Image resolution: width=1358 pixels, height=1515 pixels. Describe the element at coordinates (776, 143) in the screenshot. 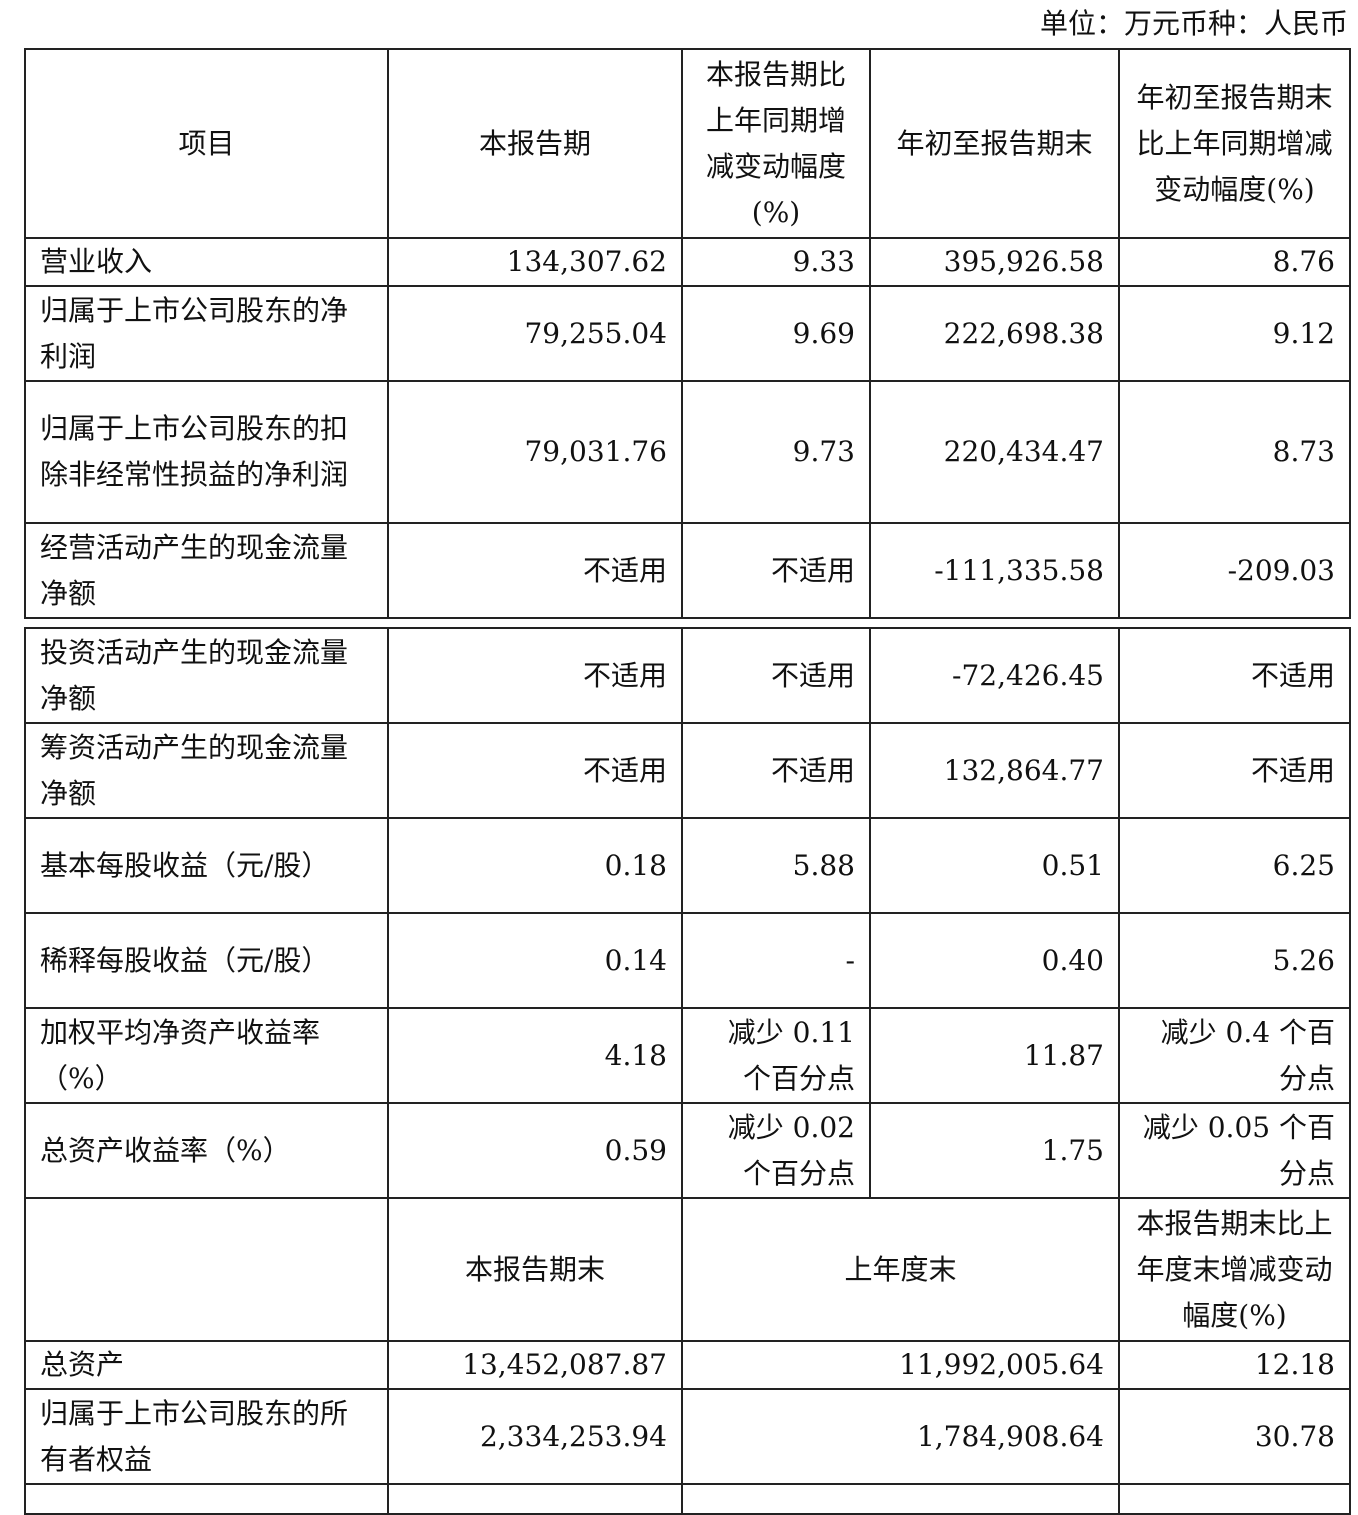

I see `header-current-change: 本报告期比上年同期增减变动幅度(%)` at that location.